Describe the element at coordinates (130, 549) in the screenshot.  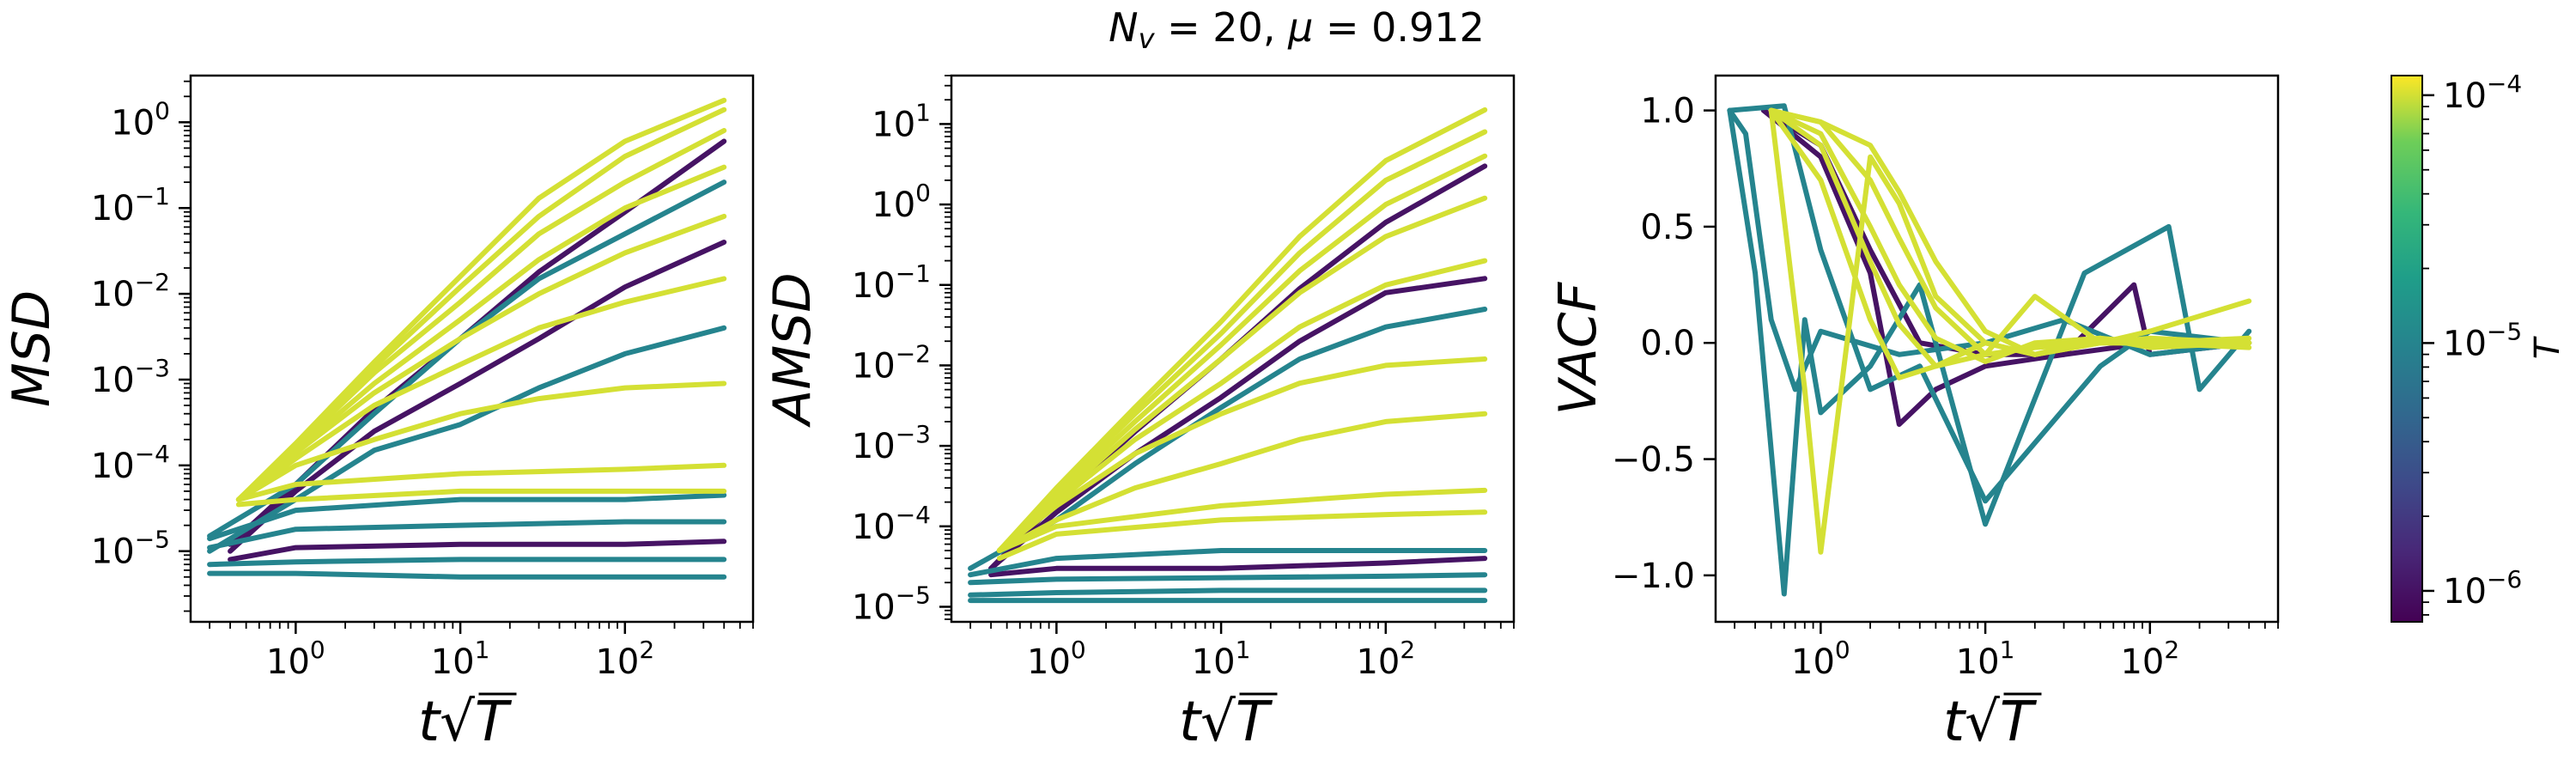
I see `msd-y-tick-label: 10⁻⁵` at that location.